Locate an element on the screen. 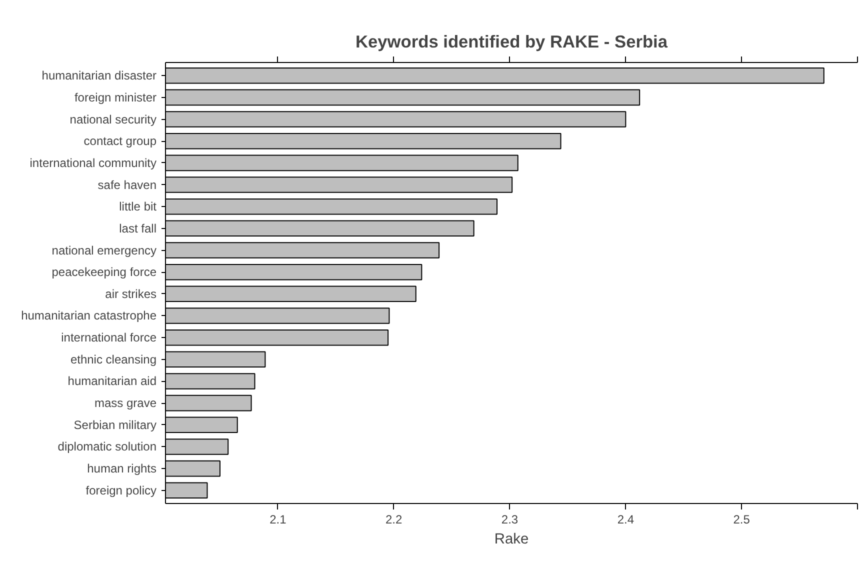  y-tick-label: international community is located at coordinates (93, 163).